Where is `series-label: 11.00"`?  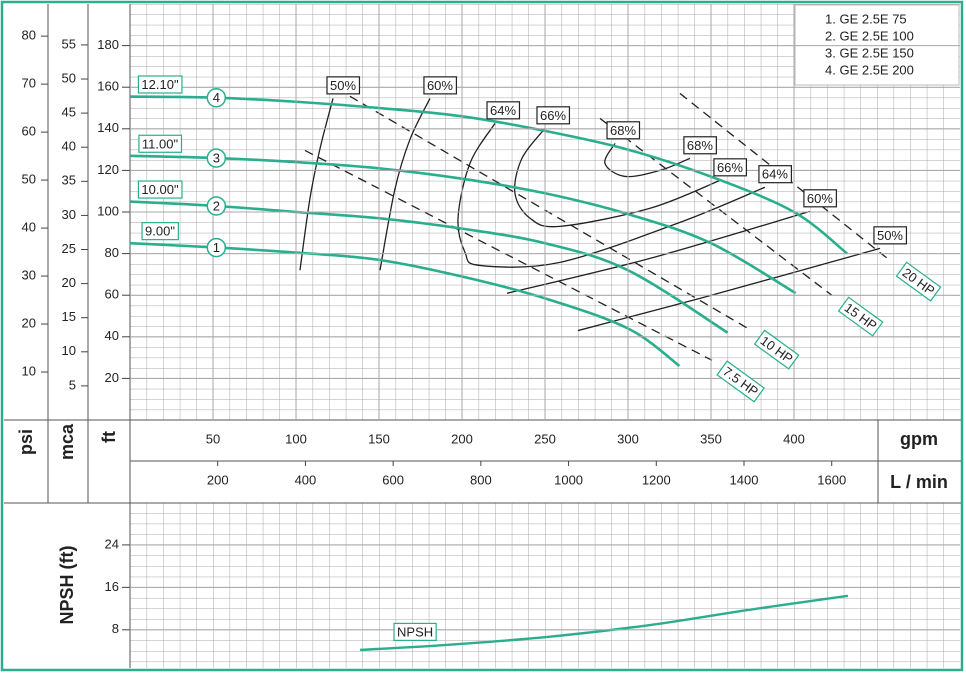 series-label: 11.00" is located at coordinates (160, 143).